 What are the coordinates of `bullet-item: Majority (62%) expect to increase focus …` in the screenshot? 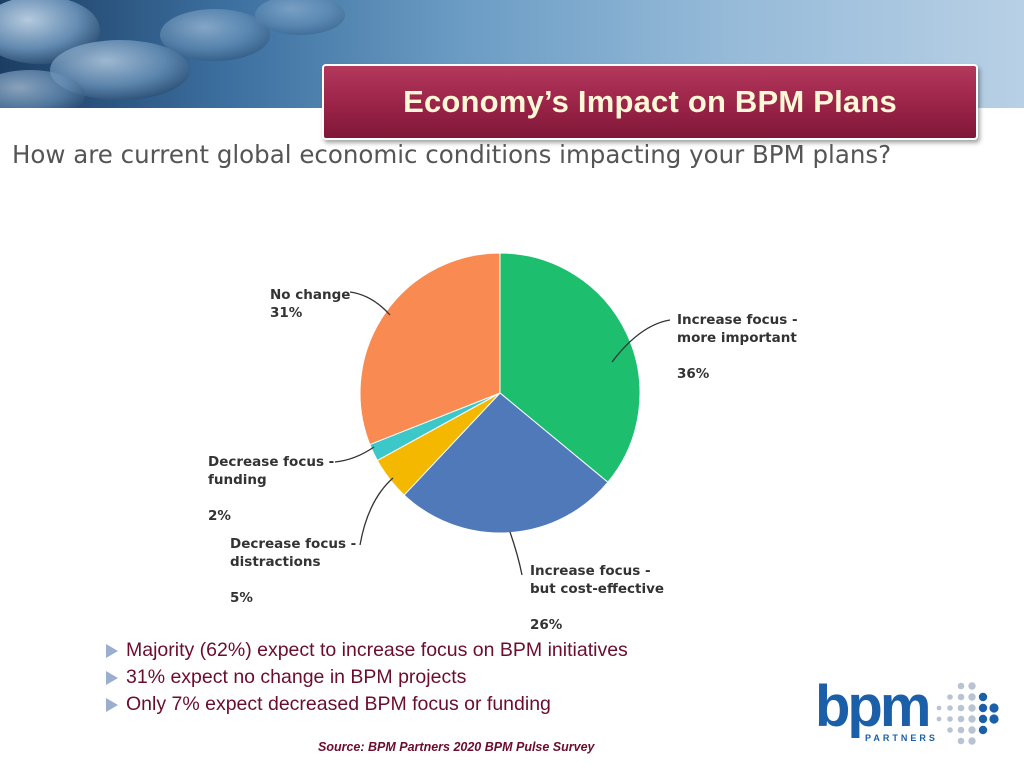 It's located at (454, 650).